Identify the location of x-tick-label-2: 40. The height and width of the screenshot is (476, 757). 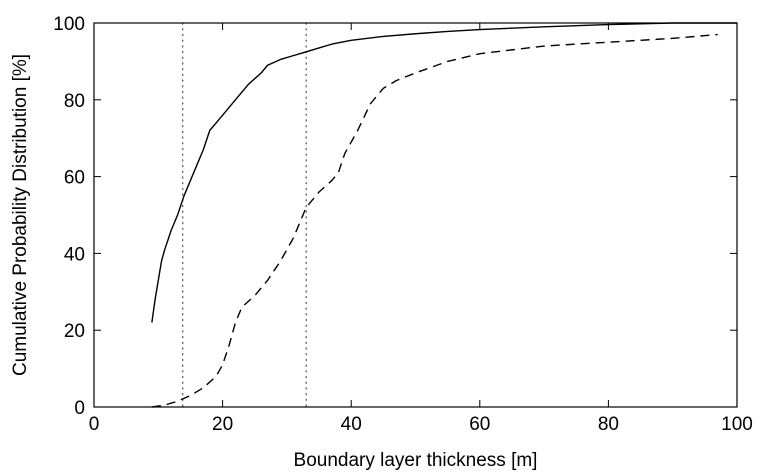
(351, 424).